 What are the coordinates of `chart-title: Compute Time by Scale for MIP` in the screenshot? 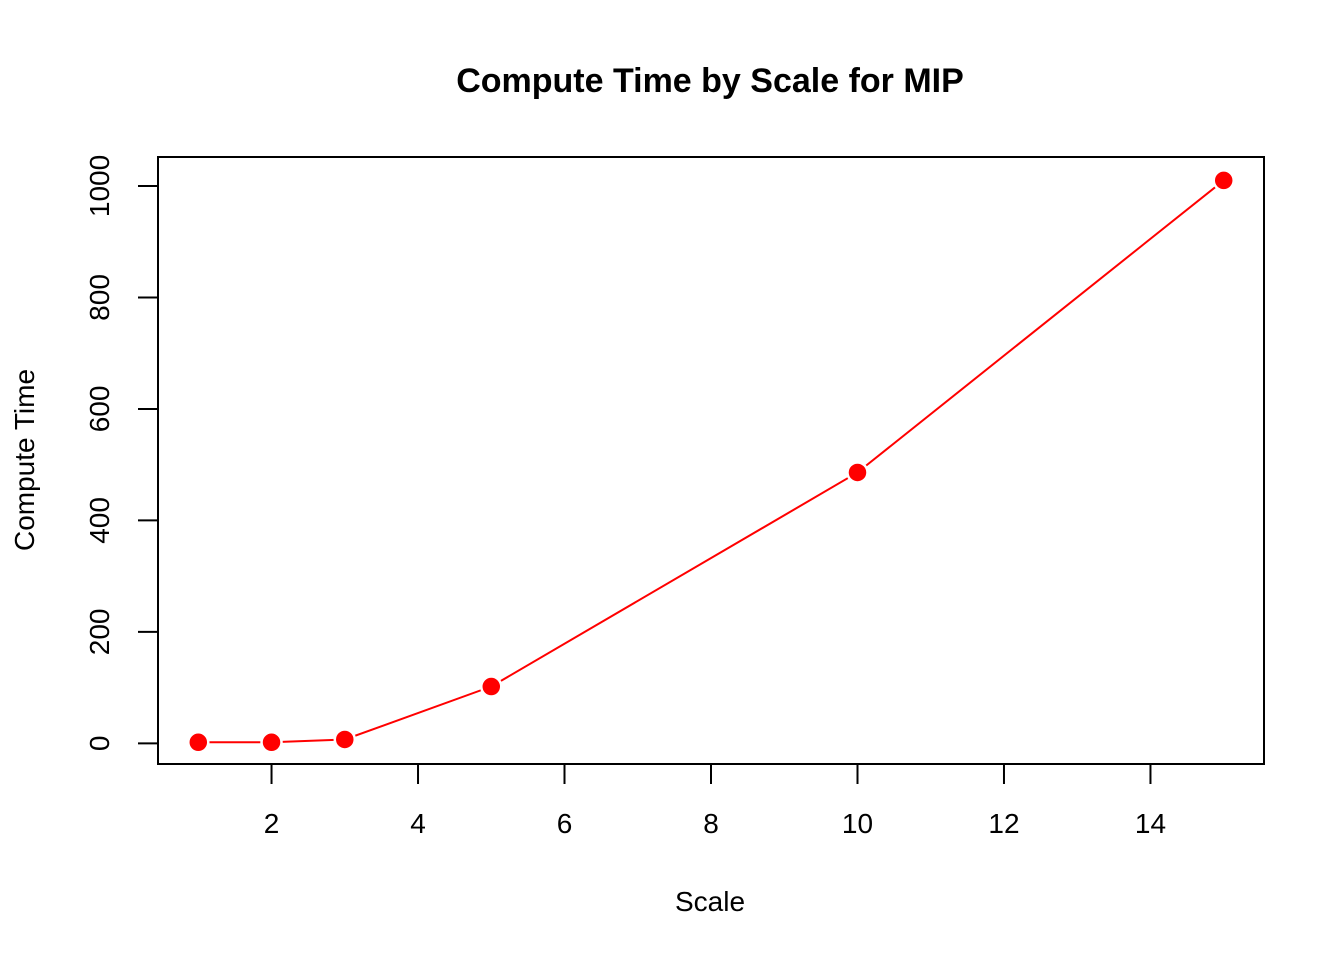 It's located at (710, 81).